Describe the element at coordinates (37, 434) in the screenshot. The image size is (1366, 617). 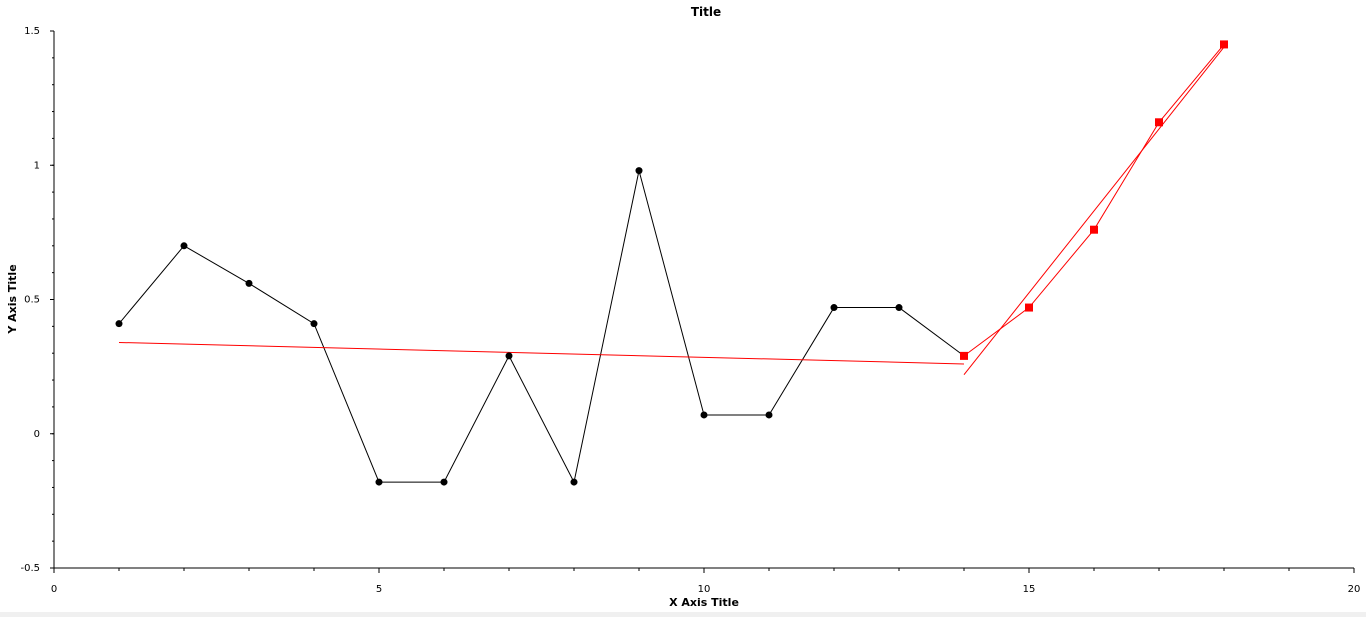
I see `y-tick-label: 0` at that location.